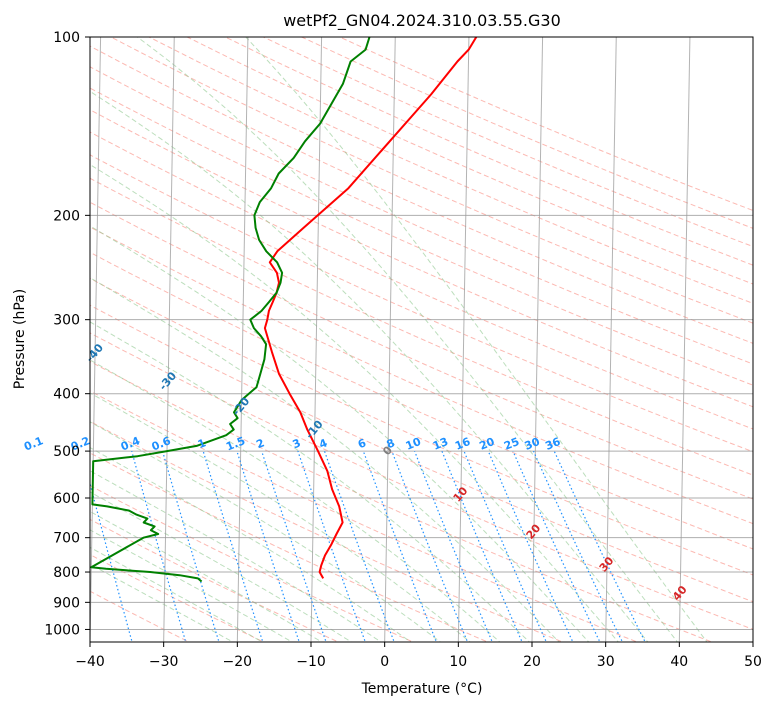  I want to click on y-tick-label: 300, so click(66, 321).